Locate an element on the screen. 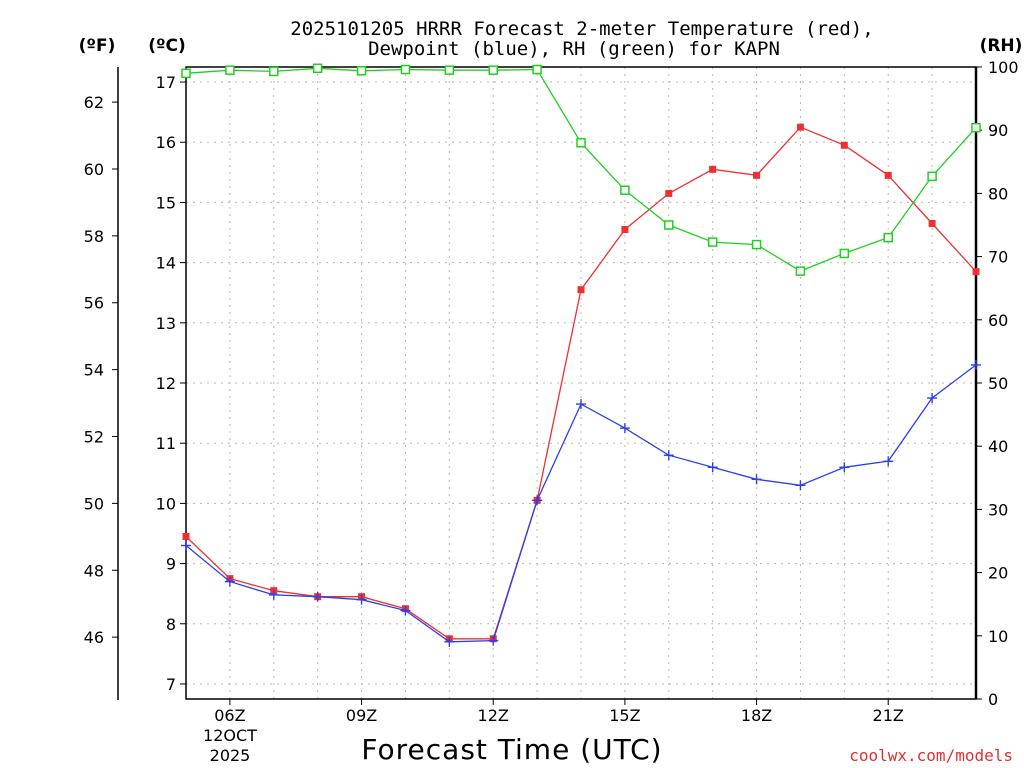 This screenshot has height=768, width=1024. x-axis-title: Forecast Time (UTC) is located at coordinates (511, 749).